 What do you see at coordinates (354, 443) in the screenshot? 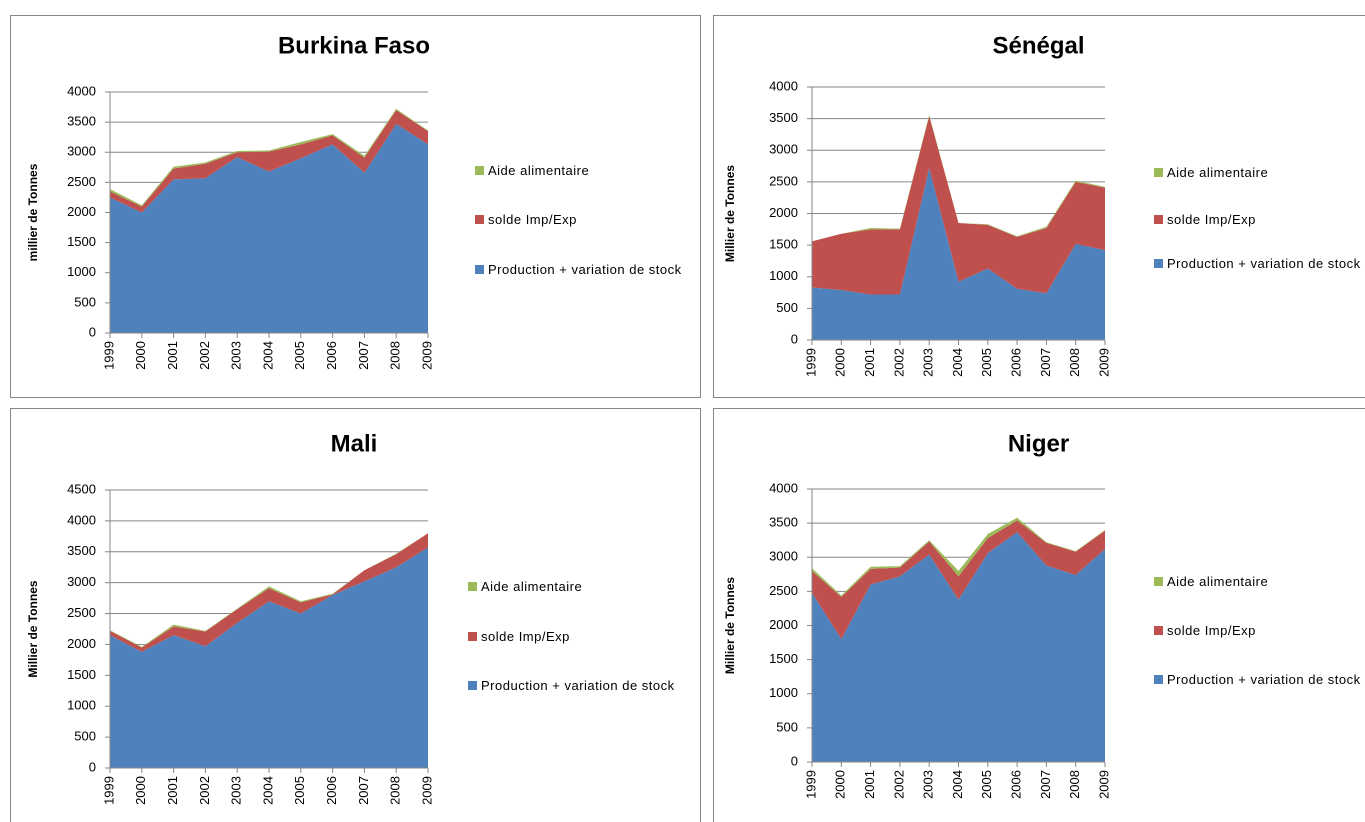
I see `chart-title: Mali` at bounding box center [354, 443].